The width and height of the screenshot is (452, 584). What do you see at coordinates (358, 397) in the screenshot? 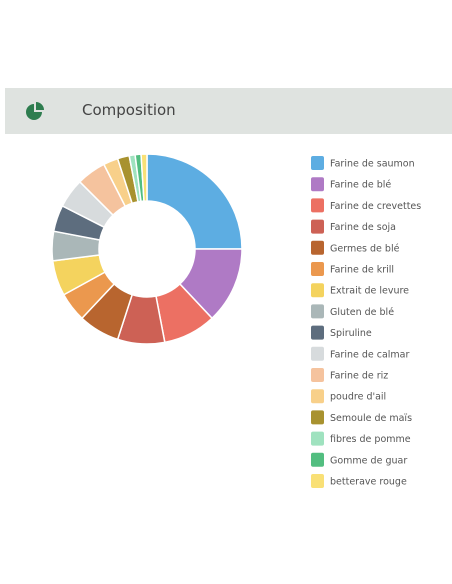
I see `legend-label: poudre d'ail` at bounding box center [358, 397].